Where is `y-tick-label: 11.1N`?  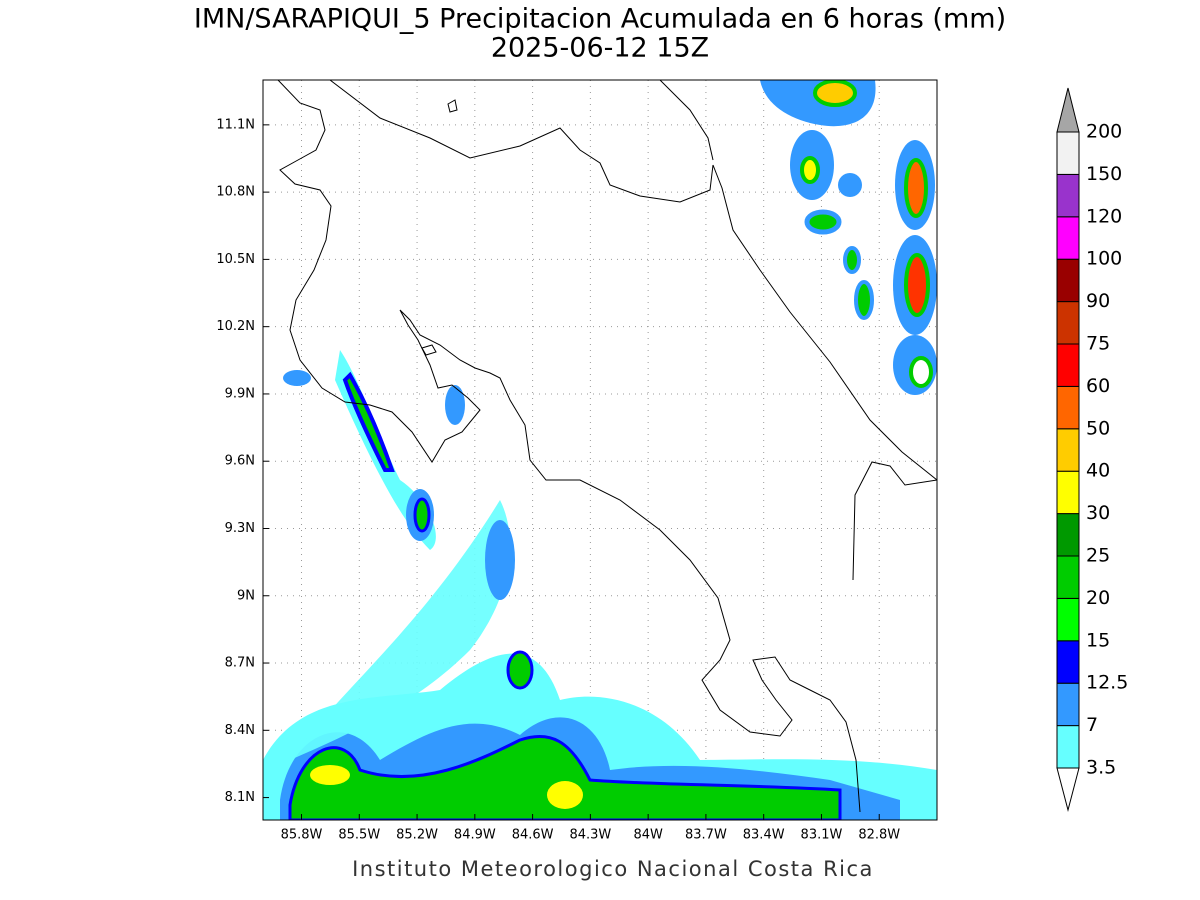 y-tick-label: 11.1N is located at coordinates (235, 124).